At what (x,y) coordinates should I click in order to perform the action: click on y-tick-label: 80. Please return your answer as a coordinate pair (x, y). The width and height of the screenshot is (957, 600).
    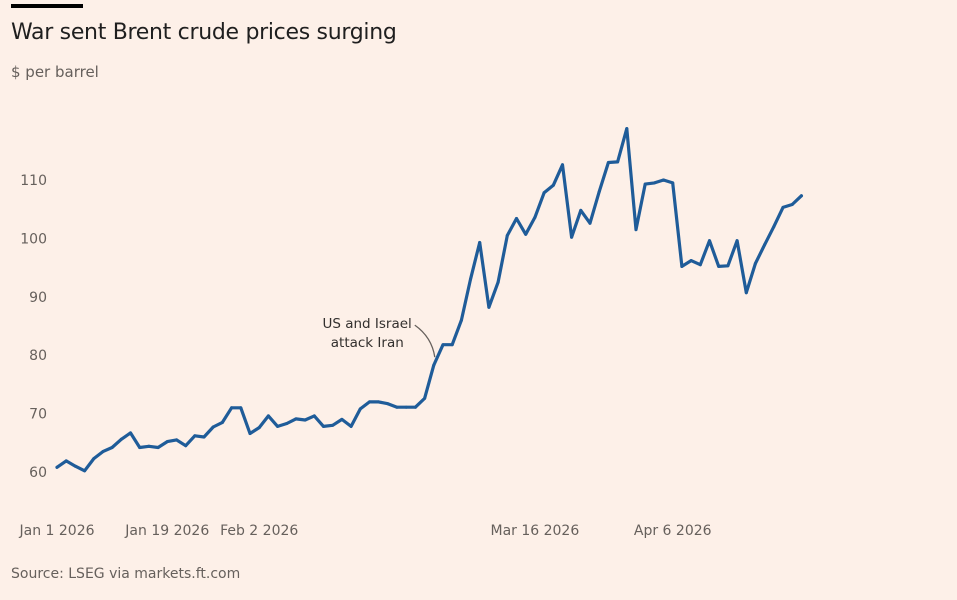
    Looking at the image, I should click on (38, 356).